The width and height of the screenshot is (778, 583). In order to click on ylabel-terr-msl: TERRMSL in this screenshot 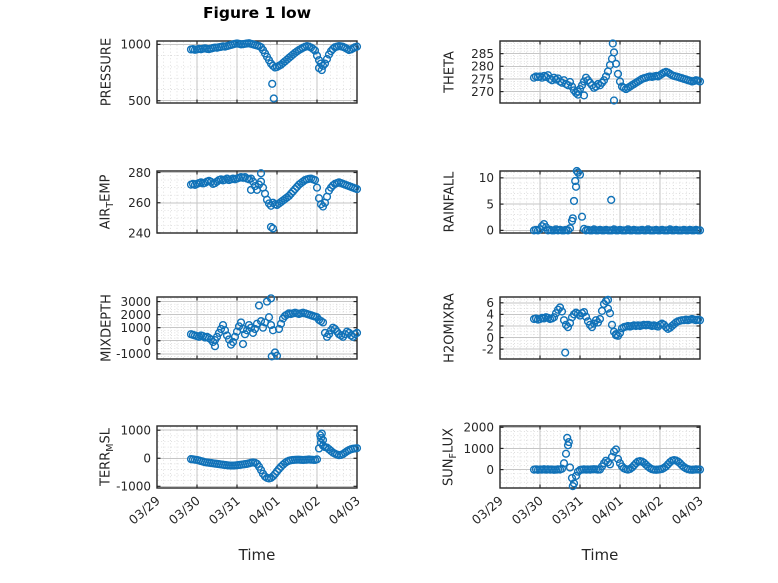, I will do `click(107, 457)`.